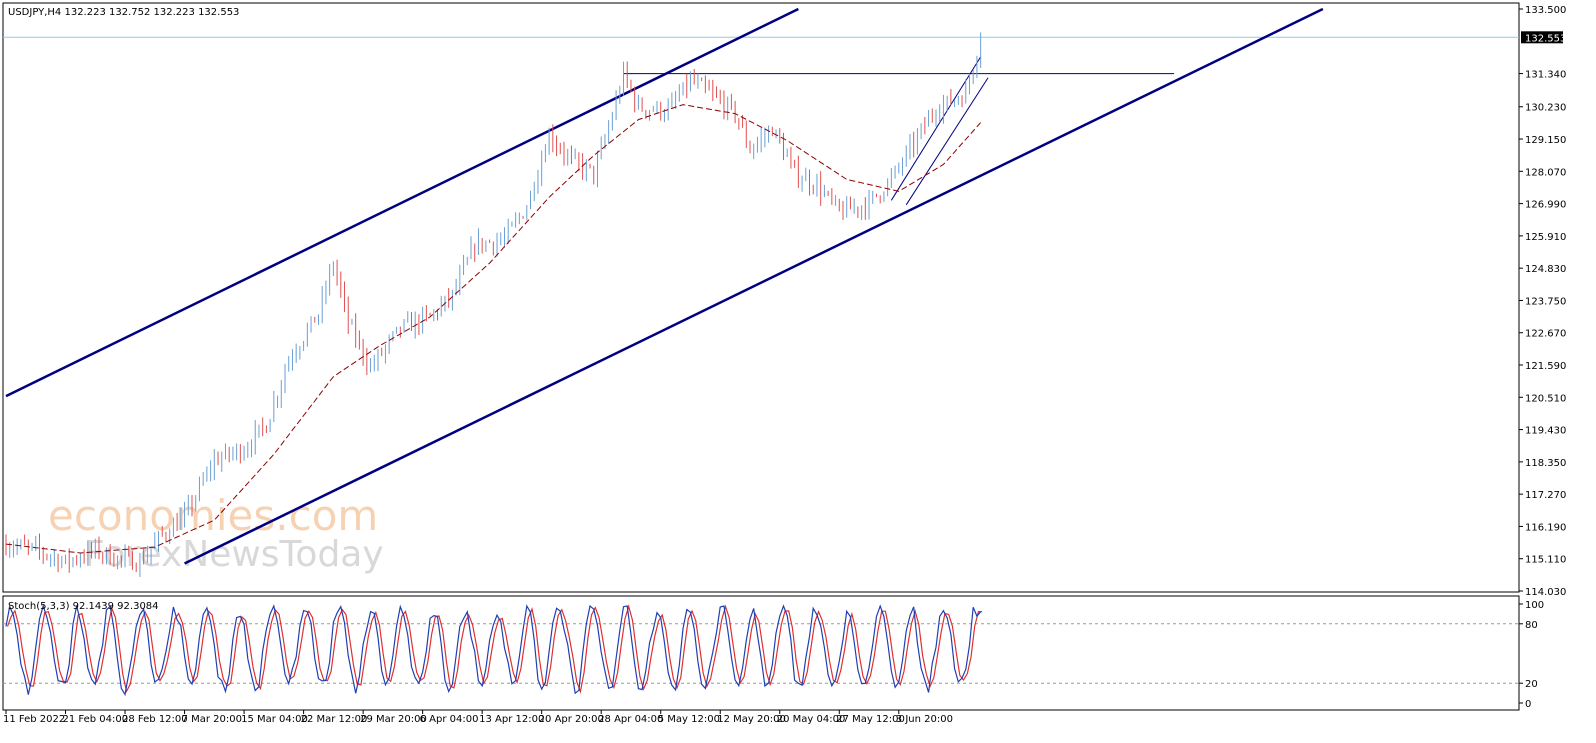  I want to click on price-tick-label: 125.910, so click(1545, 237).